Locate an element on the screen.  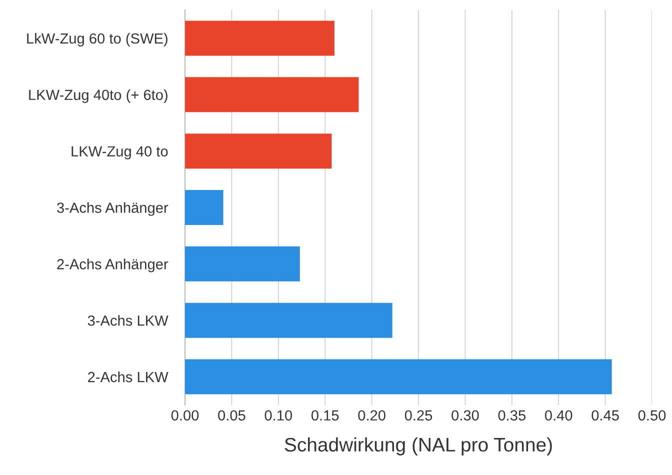
x-tick-label: 0.05 is located at coordinates (232, 415).